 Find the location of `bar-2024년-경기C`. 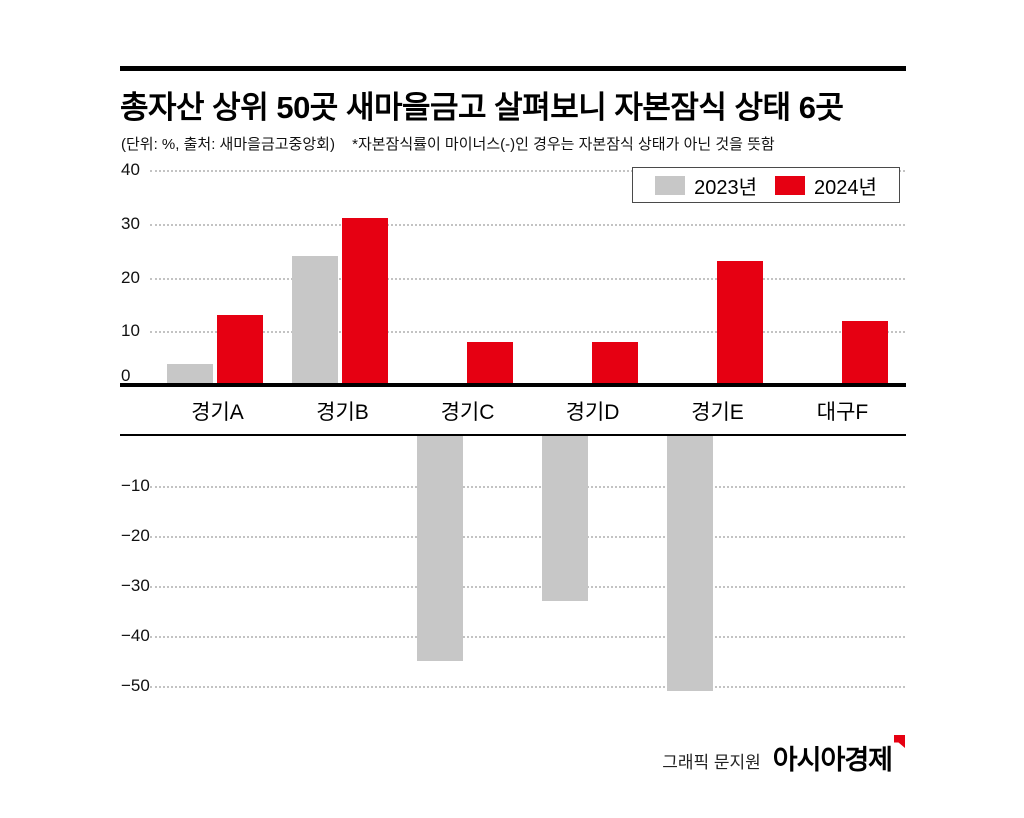

bar-2024년-경기C is located at coordinates (490, 363).